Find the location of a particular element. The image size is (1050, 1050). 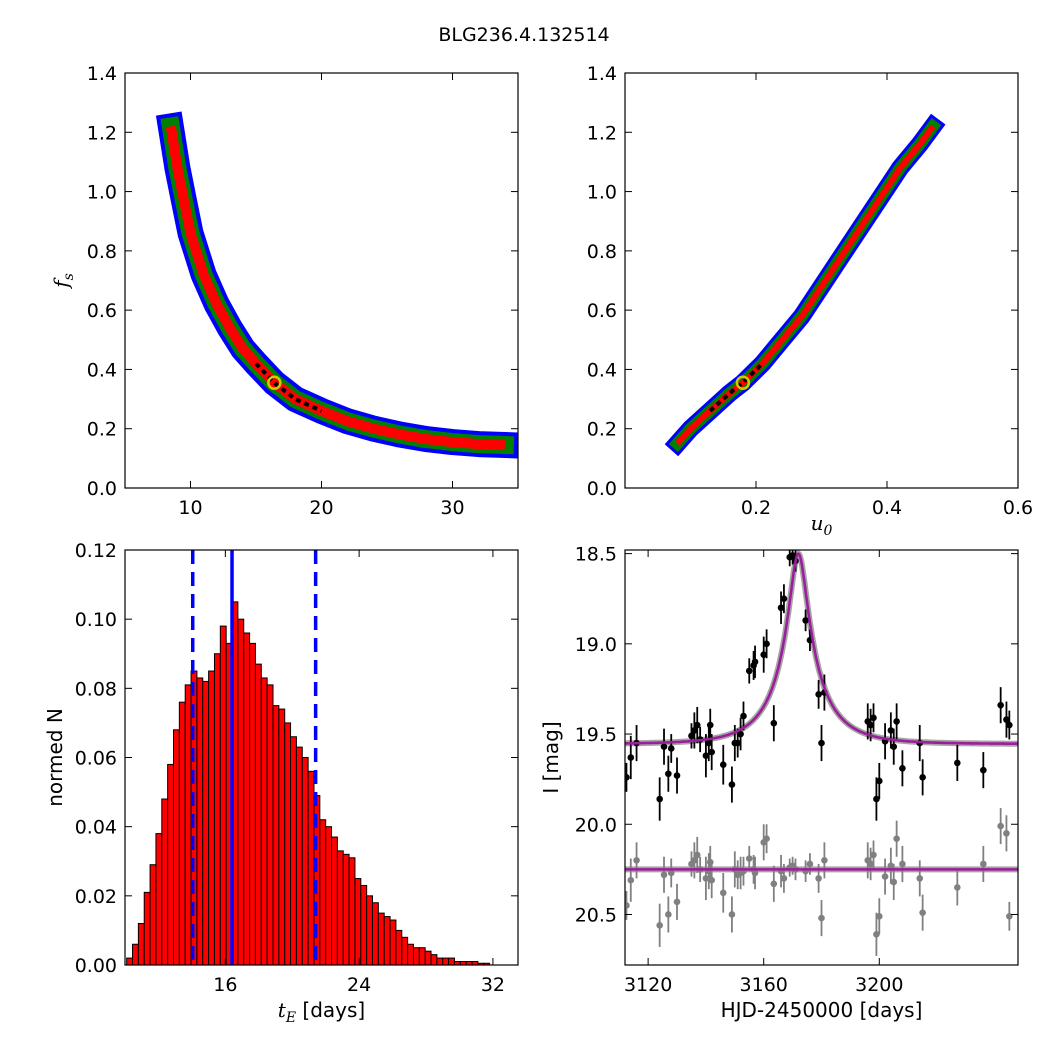

posterior-map is located at coordinates (805, 285).